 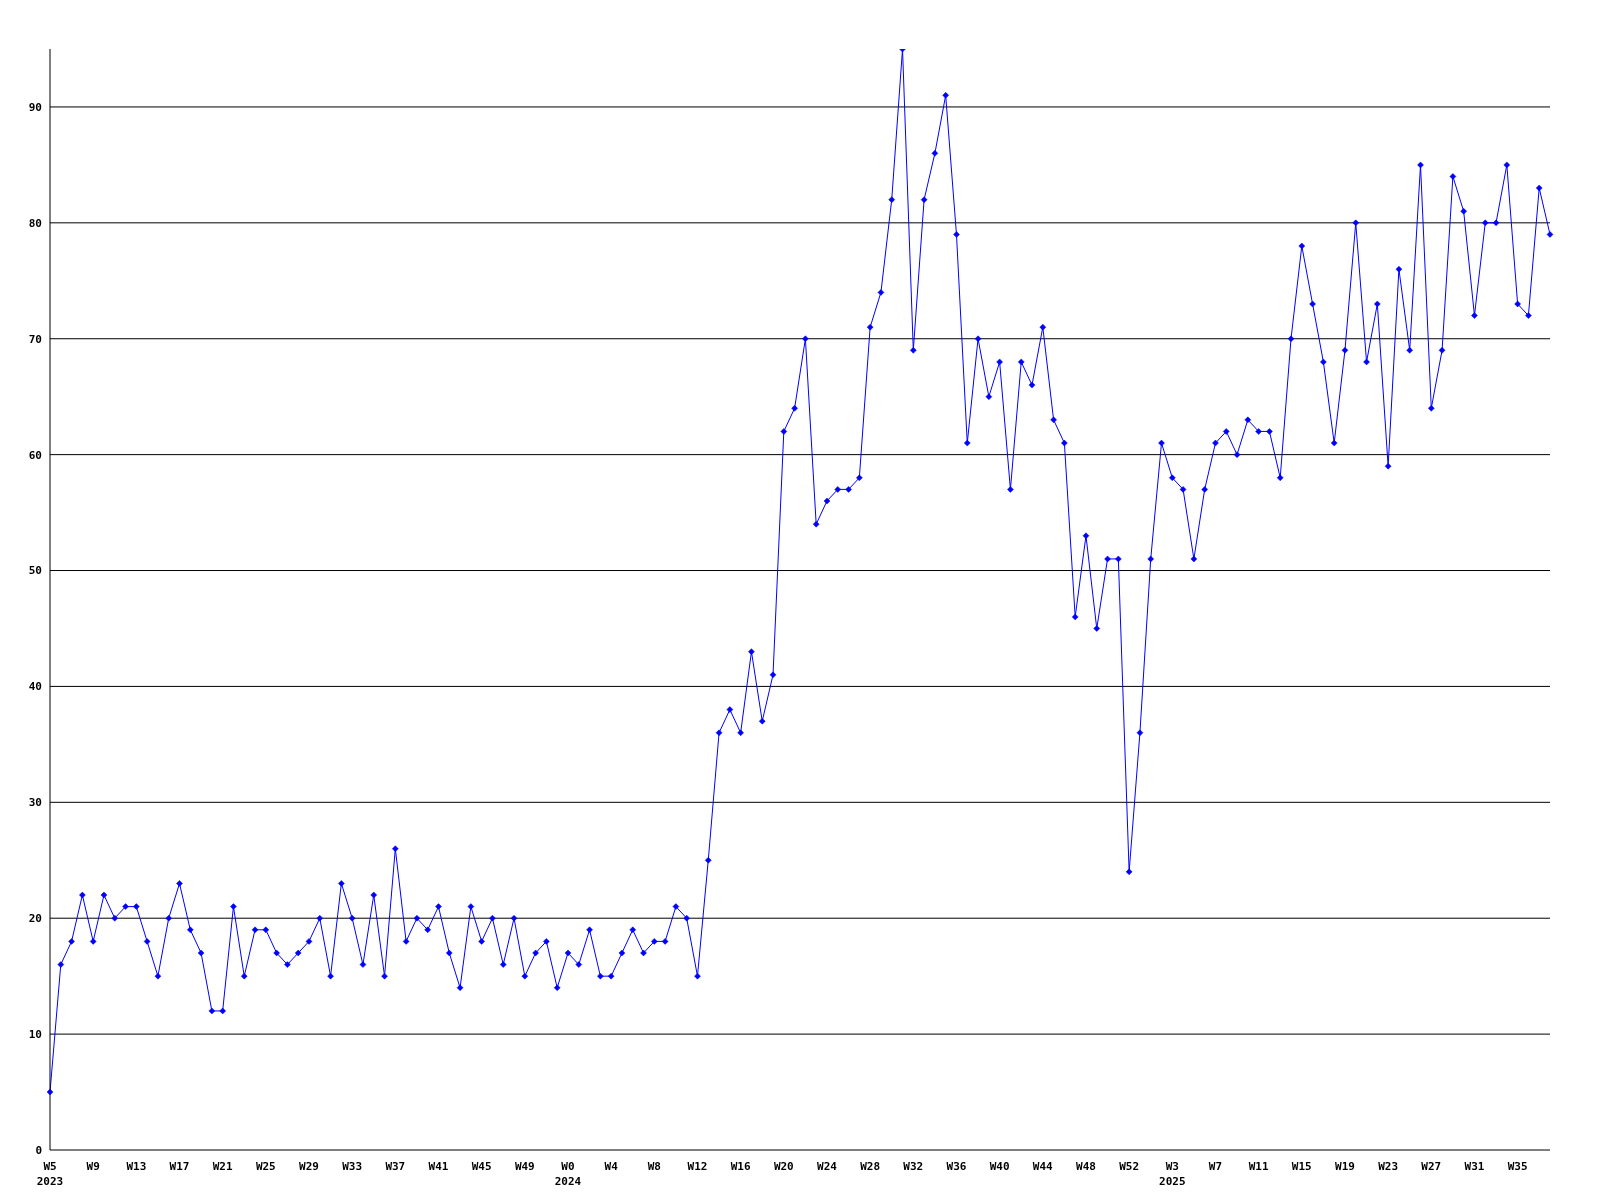 What do you see at coordinates (999, 1166) in the screenshot?
I see `x-tick-label: W40` at bounding box center [999, 1166].